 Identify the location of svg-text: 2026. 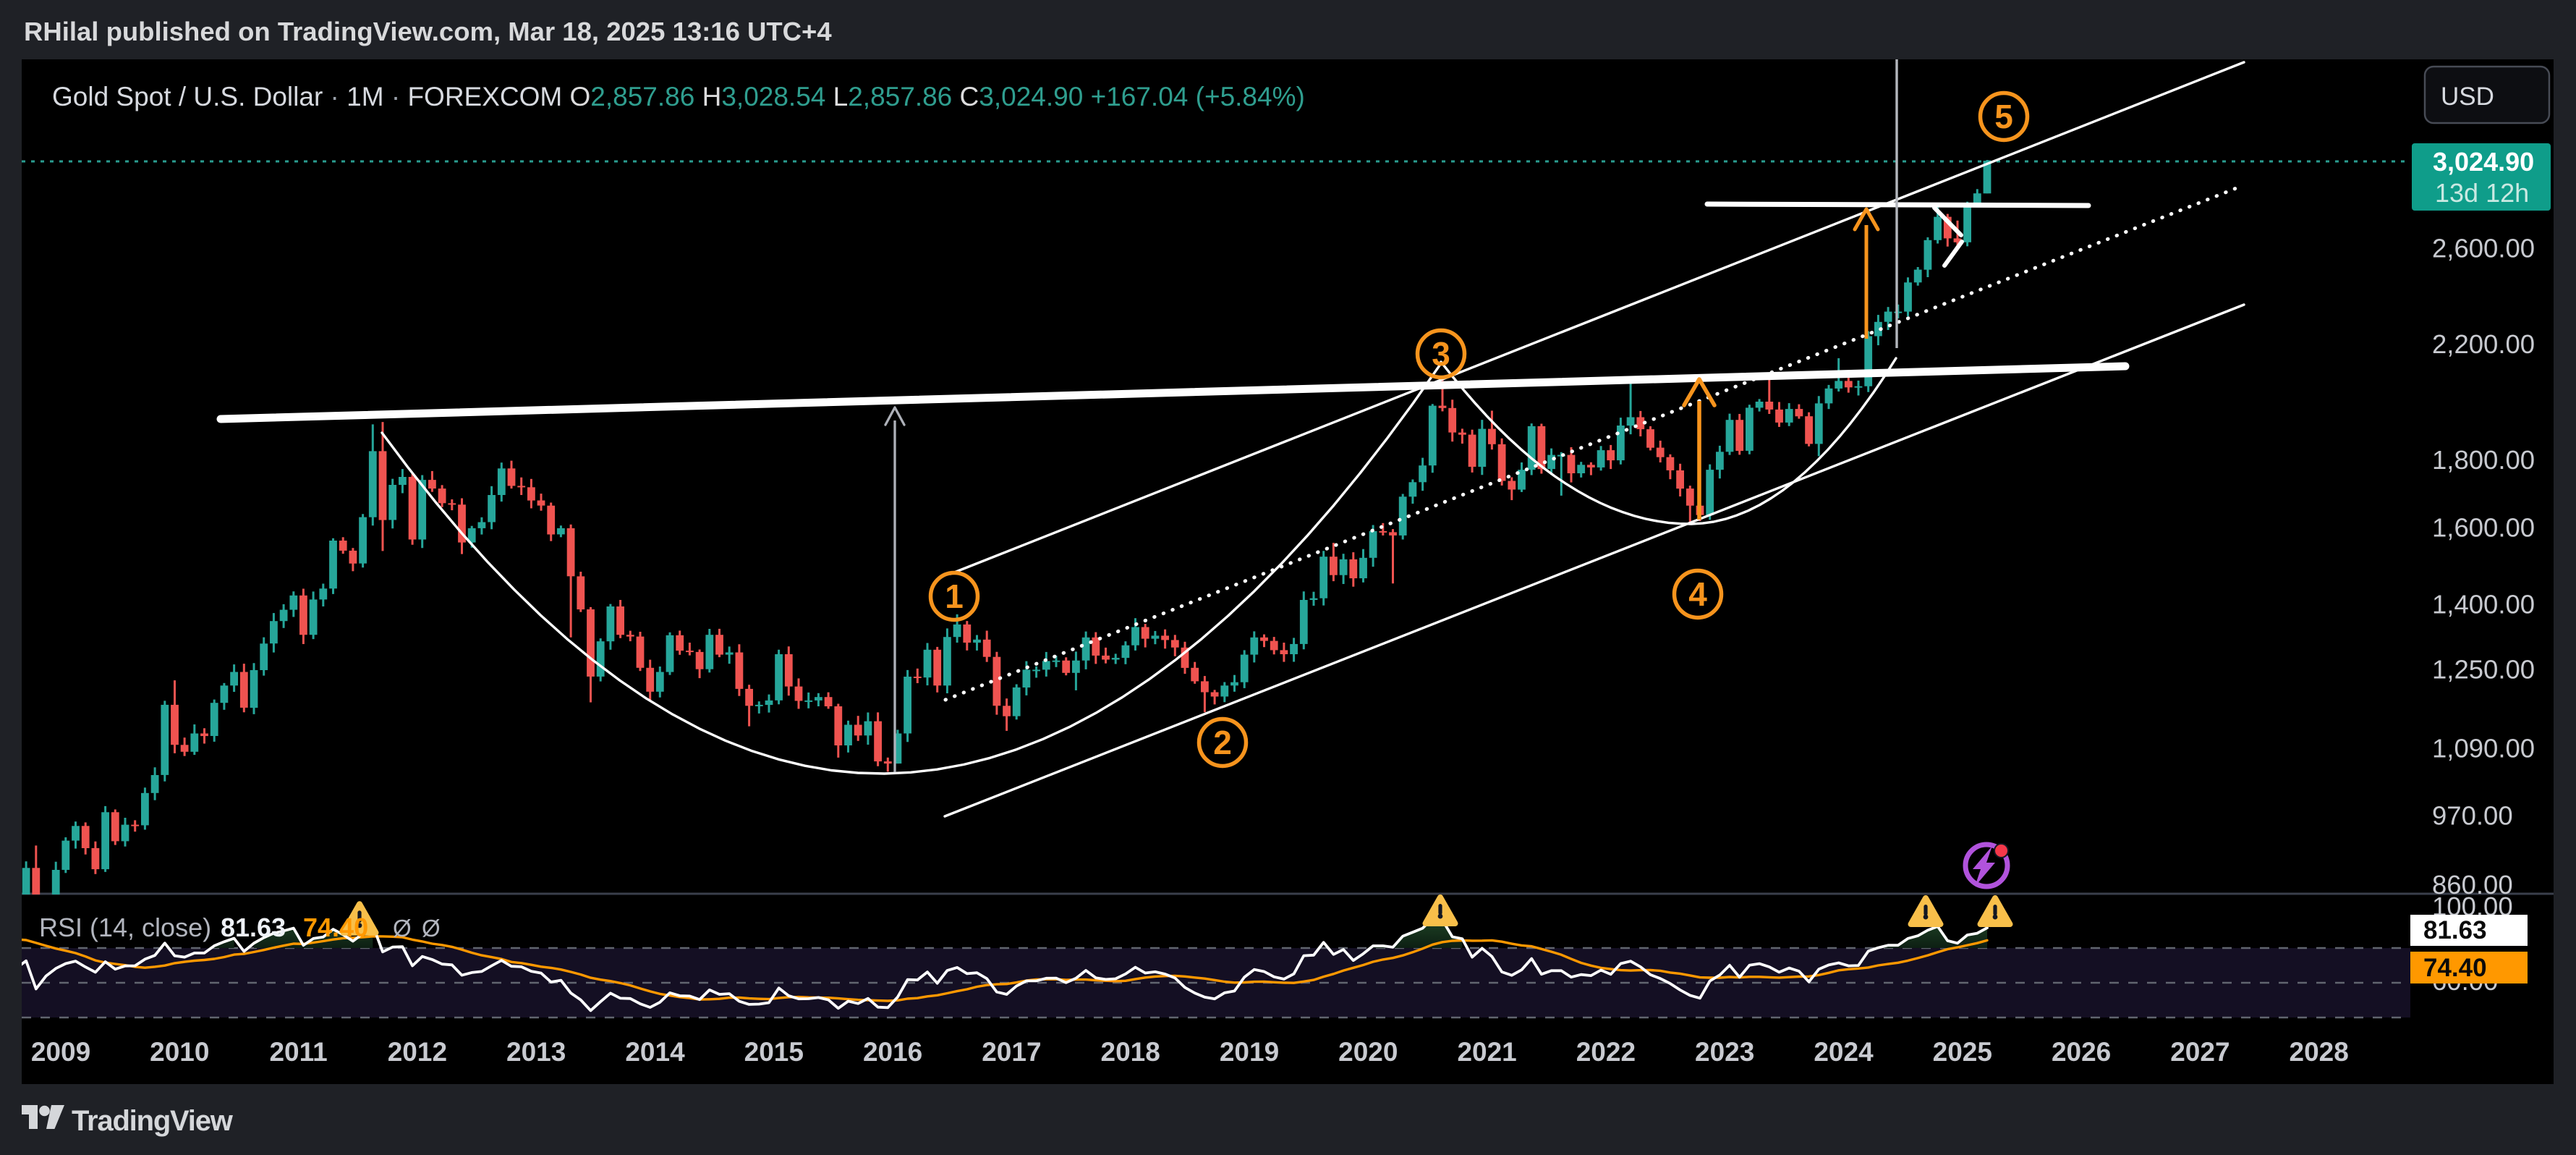
(2081, 1052).